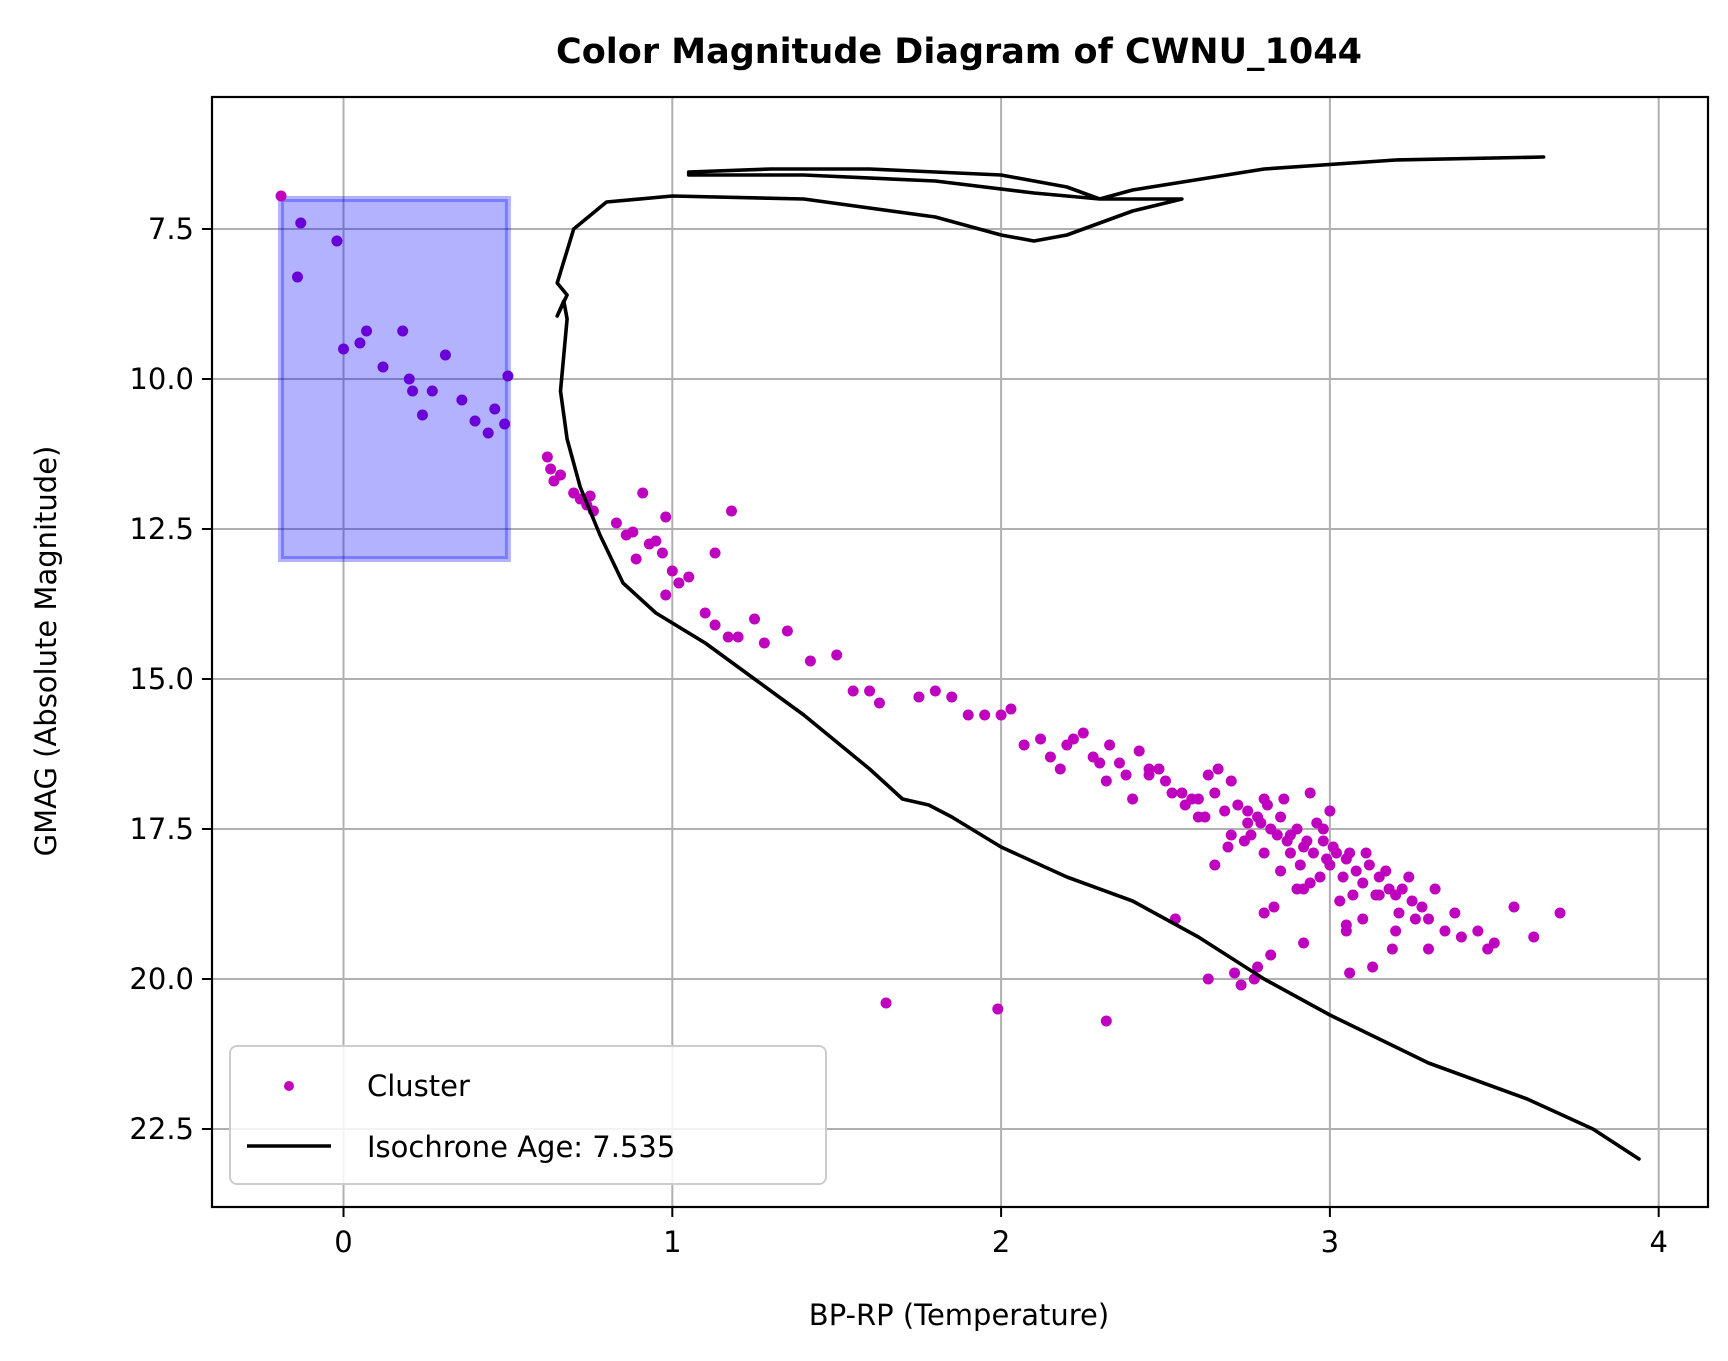 This screenshot has height=1361, width=1728. What do you see at coordinates (161, 379) in the screenshot?
I see `y-tick-label: 10.0` at bounding box center [161, 379].